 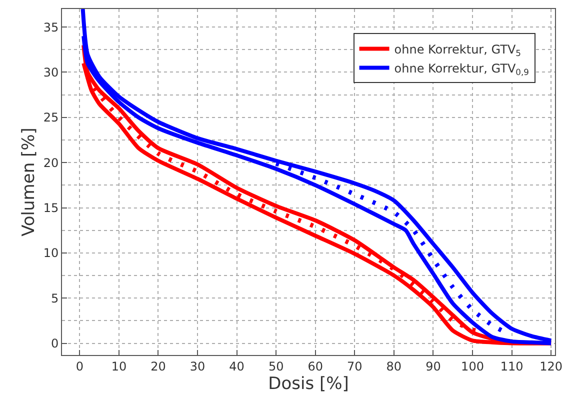 What do you see at coordinates (51, 72) in the screenshot?
I see `y-tick-label: 30` at bounding box center [51, 72].